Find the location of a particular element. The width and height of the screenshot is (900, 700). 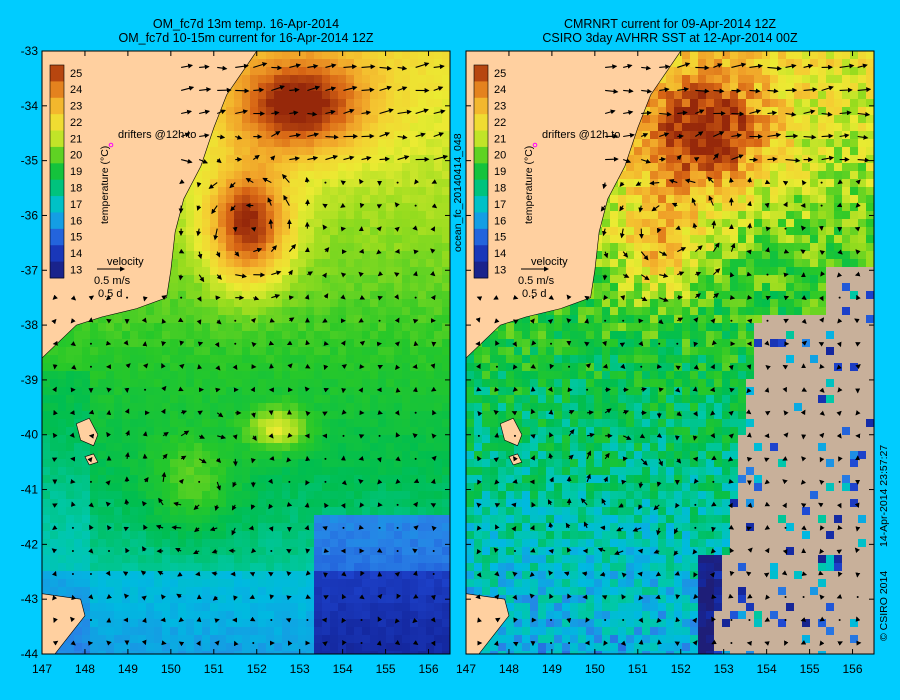

x-tick-label: 151 is located at coordinates (638, 669).